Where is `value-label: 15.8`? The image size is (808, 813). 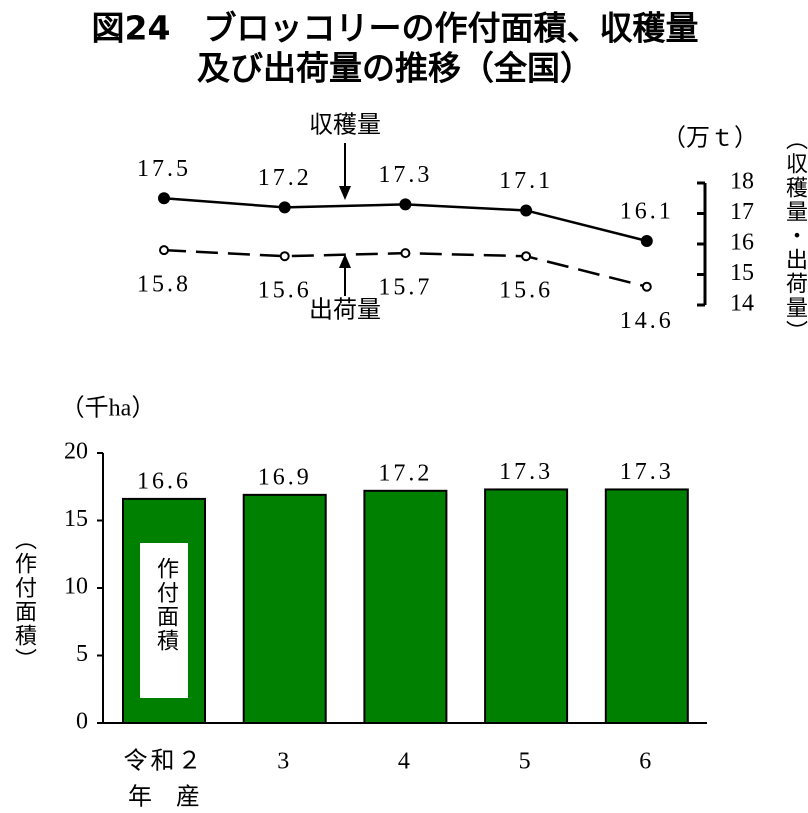 value-label: 15.8 is located at coordinates (164, 285).